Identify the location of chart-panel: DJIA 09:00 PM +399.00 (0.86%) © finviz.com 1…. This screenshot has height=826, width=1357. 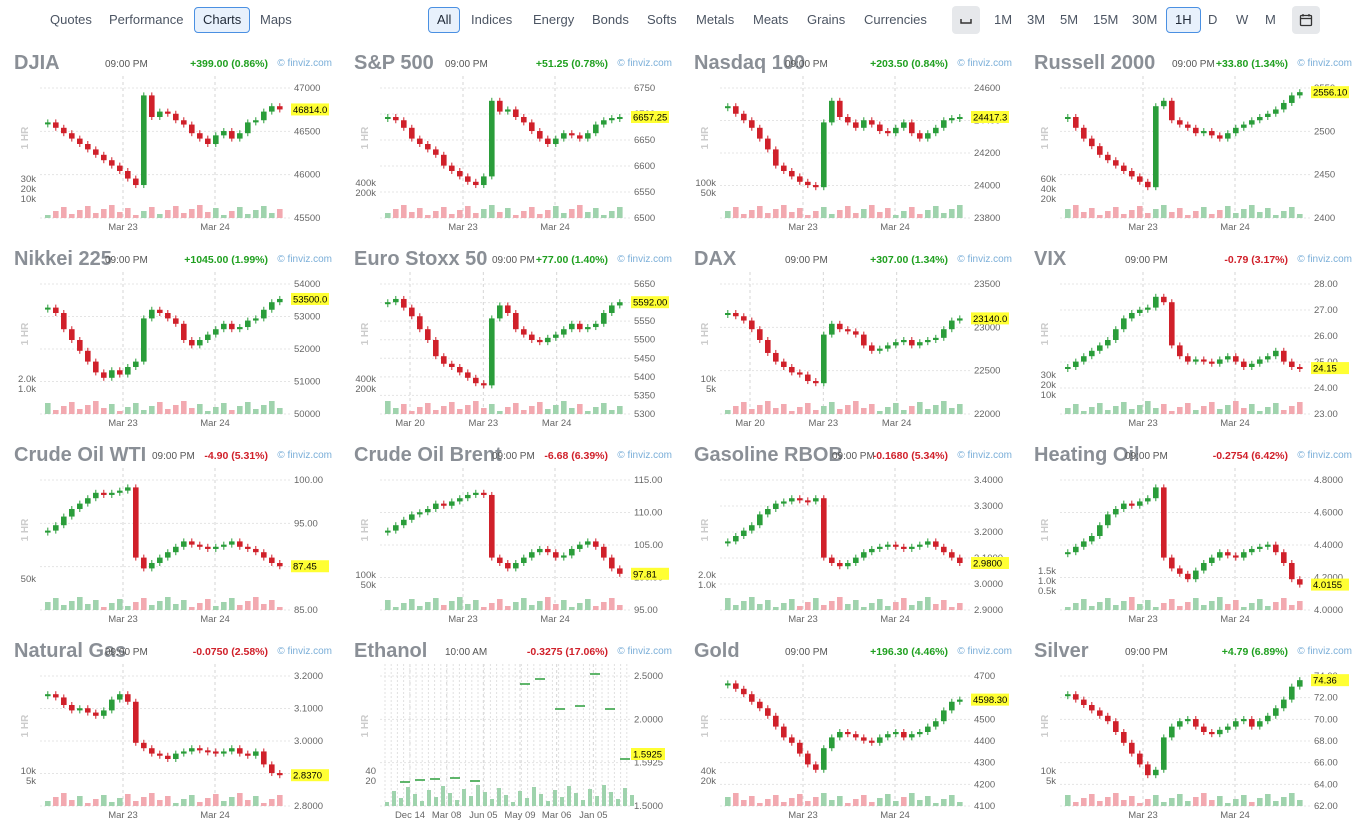
(166, 142).